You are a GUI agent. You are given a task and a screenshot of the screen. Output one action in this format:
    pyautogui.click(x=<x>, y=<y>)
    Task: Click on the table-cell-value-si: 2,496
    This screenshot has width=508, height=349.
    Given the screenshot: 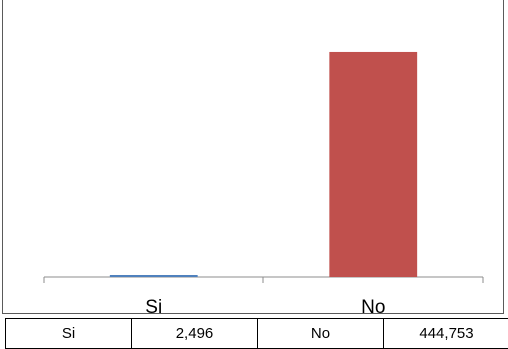 What is the action you would take?
    pyautogui.click(x=194, y=333)
    